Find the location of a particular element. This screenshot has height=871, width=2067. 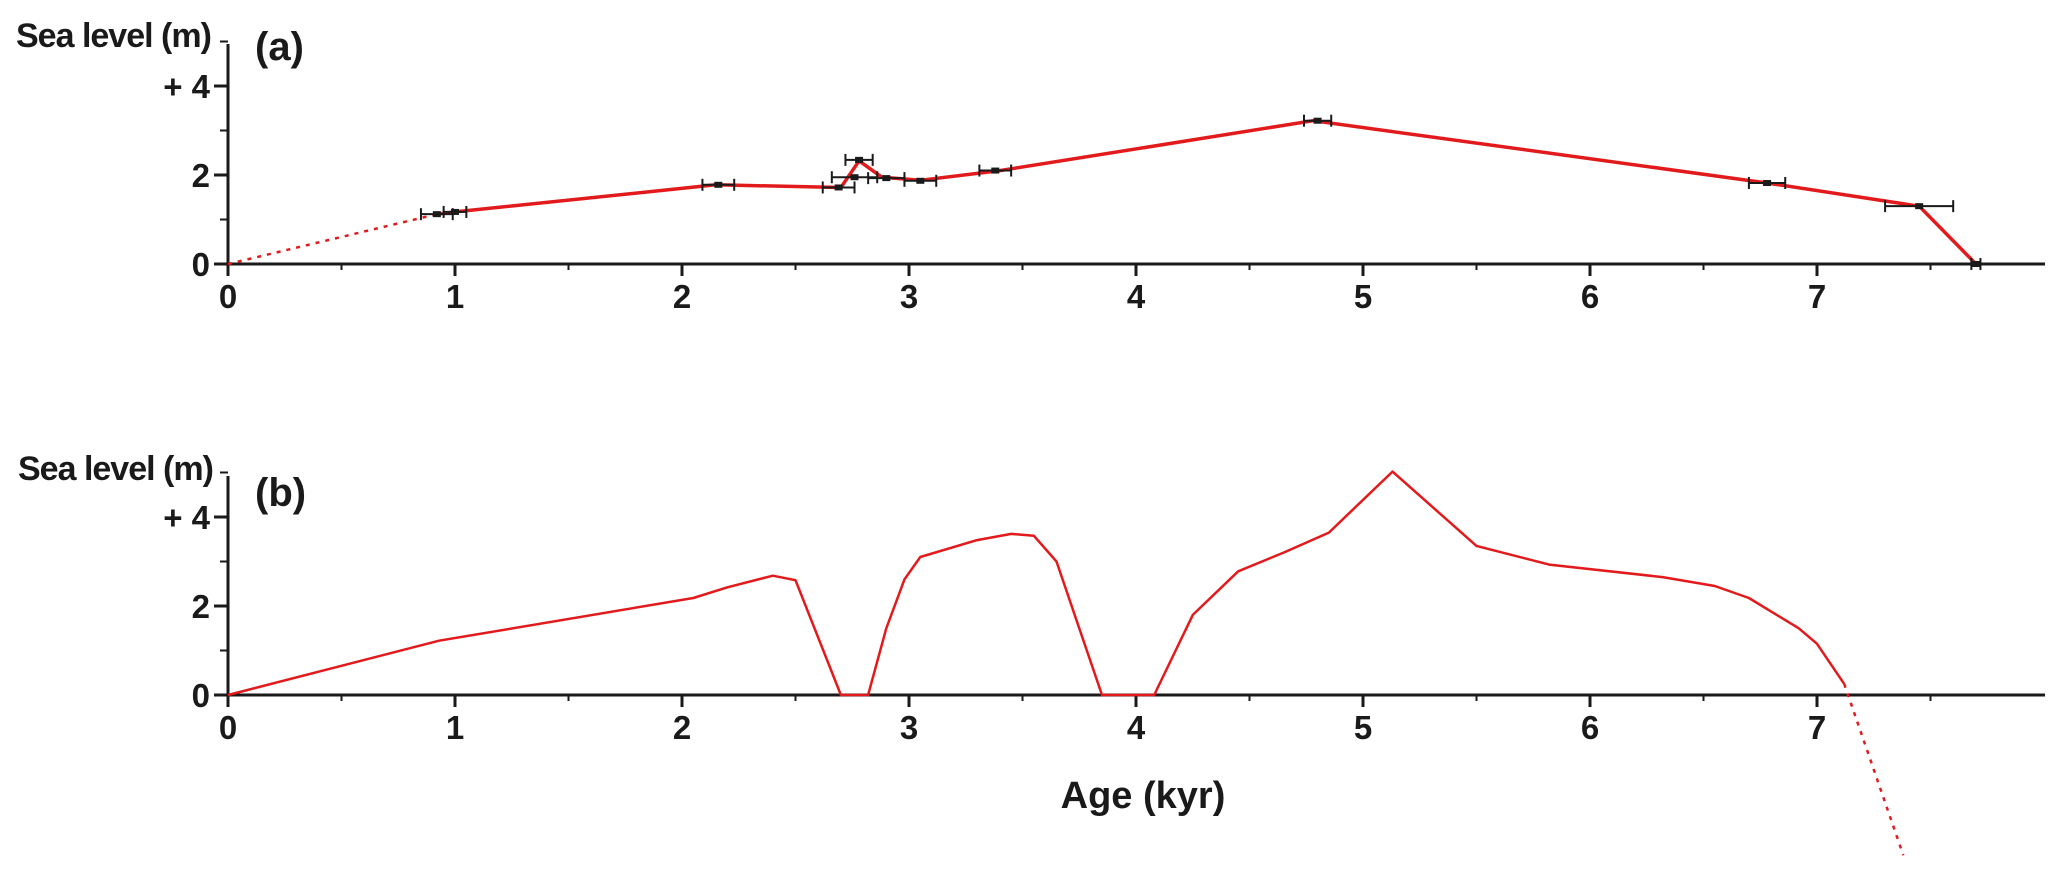

panel-a-y-tick-label: 2 is located at coordinates (201, 175).